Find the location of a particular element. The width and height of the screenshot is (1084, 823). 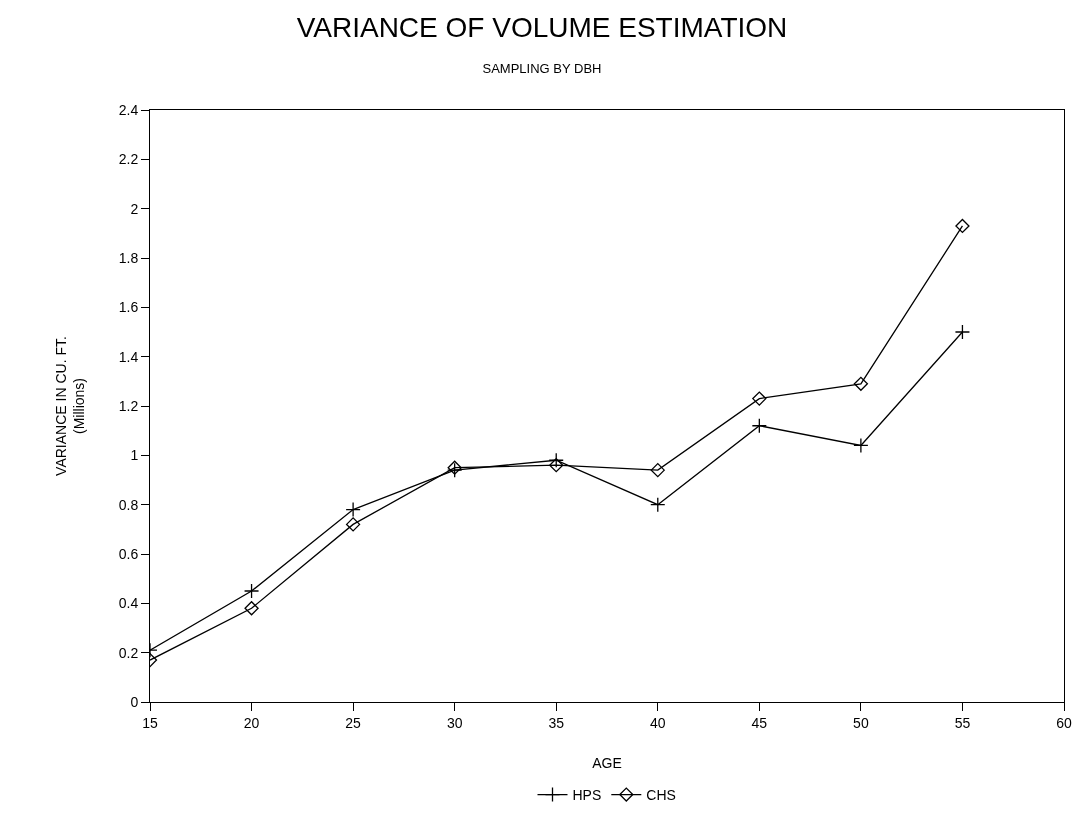

y-tick-label: 1.2 is located at coordinates (128, 405).